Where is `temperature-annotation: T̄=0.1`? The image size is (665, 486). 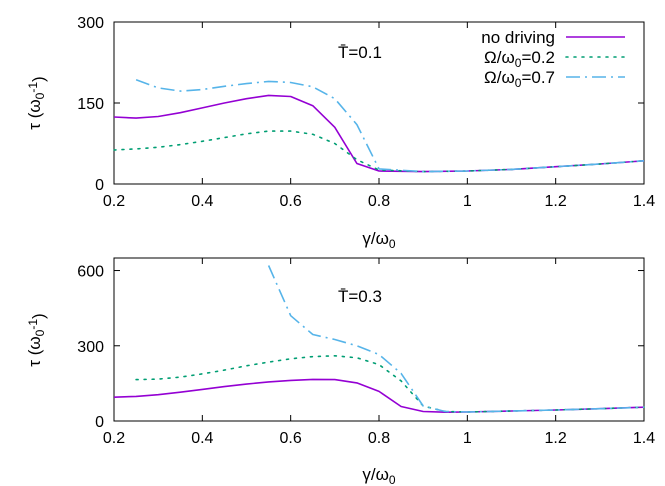
temperature-annotation: T̄=0.1 is located at coordinates (360, 52).